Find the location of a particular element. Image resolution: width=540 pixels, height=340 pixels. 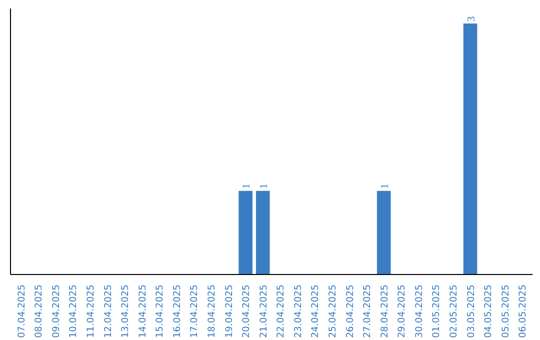

x-tick-label: 06.05.2025 is located at coordinates (523, 311).